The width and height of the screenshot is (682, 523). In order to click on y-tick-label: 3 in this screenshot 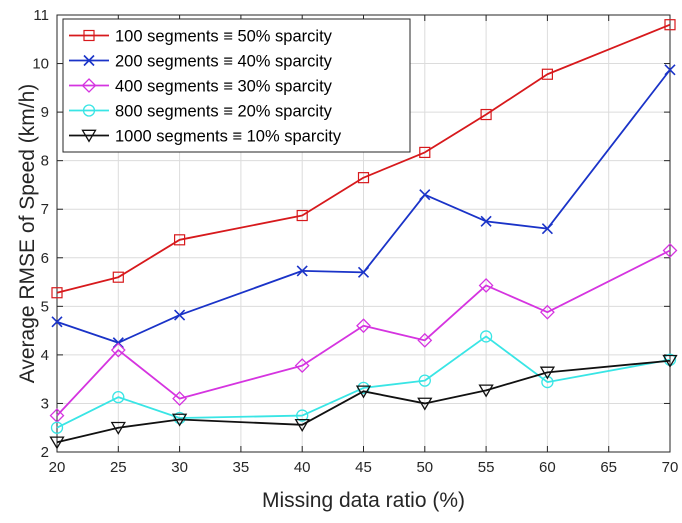, I will do `click(45, 403)`.